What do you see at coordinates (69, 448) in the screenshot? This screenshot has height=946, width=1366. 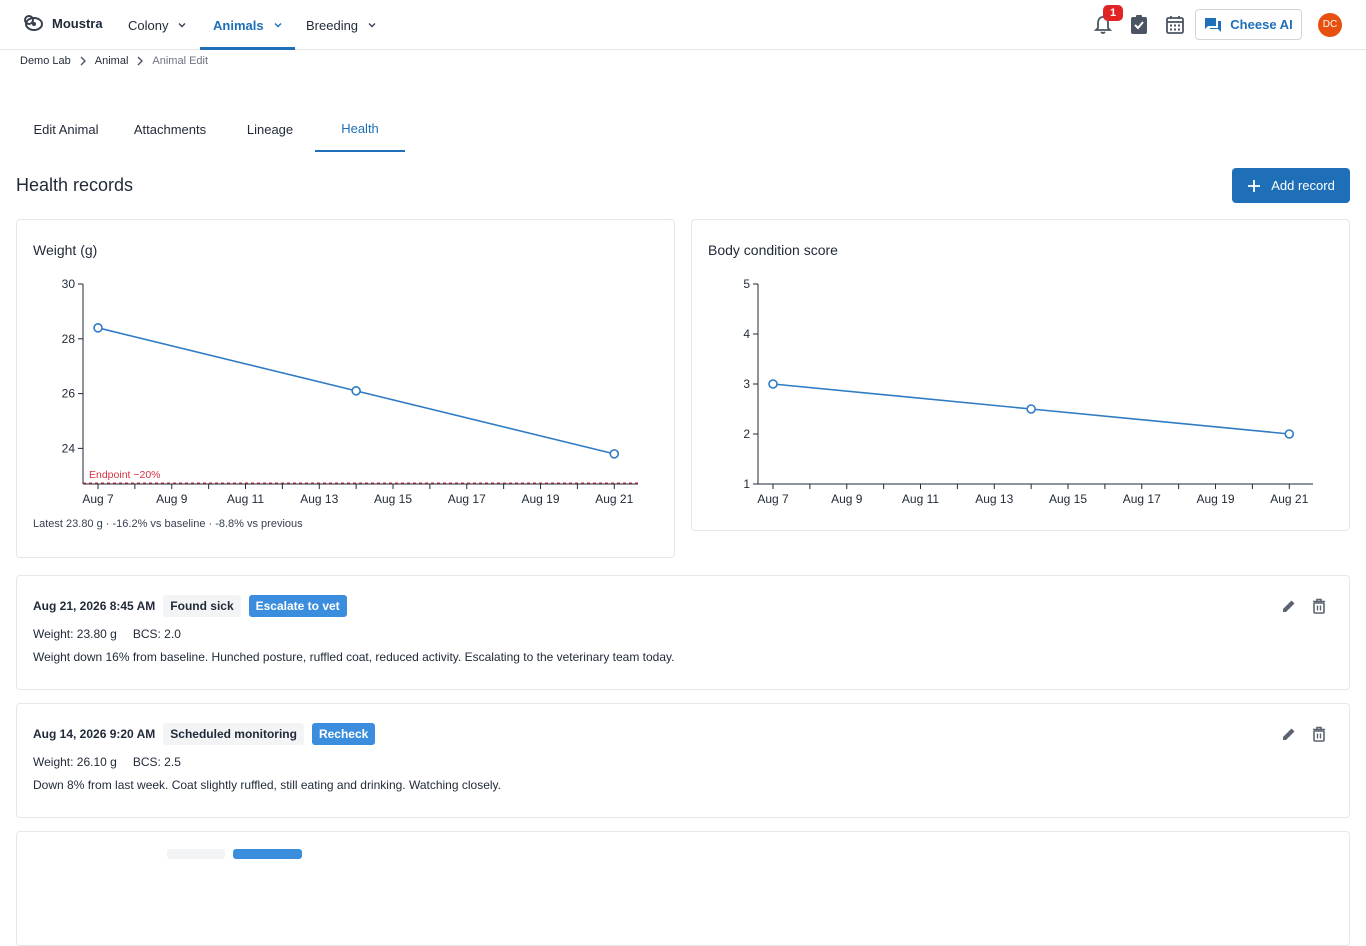 I see `y-tick-label: 24` at bounding box center [69, 448].